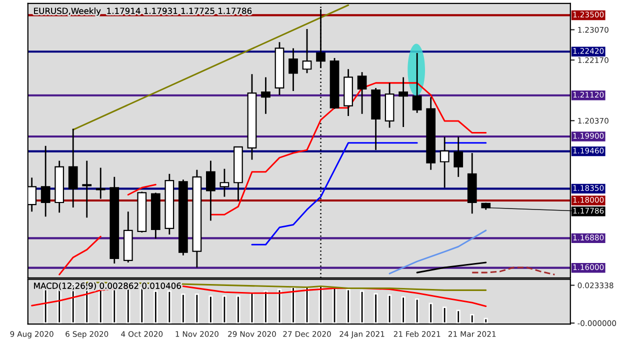  What do you see at coordinates (143, 12) in the screenshot?
I see `chart-title: EURUSD,Weekly 1.17914 1.17931 1.17725 1.17786` at bounding box center [143, 12].